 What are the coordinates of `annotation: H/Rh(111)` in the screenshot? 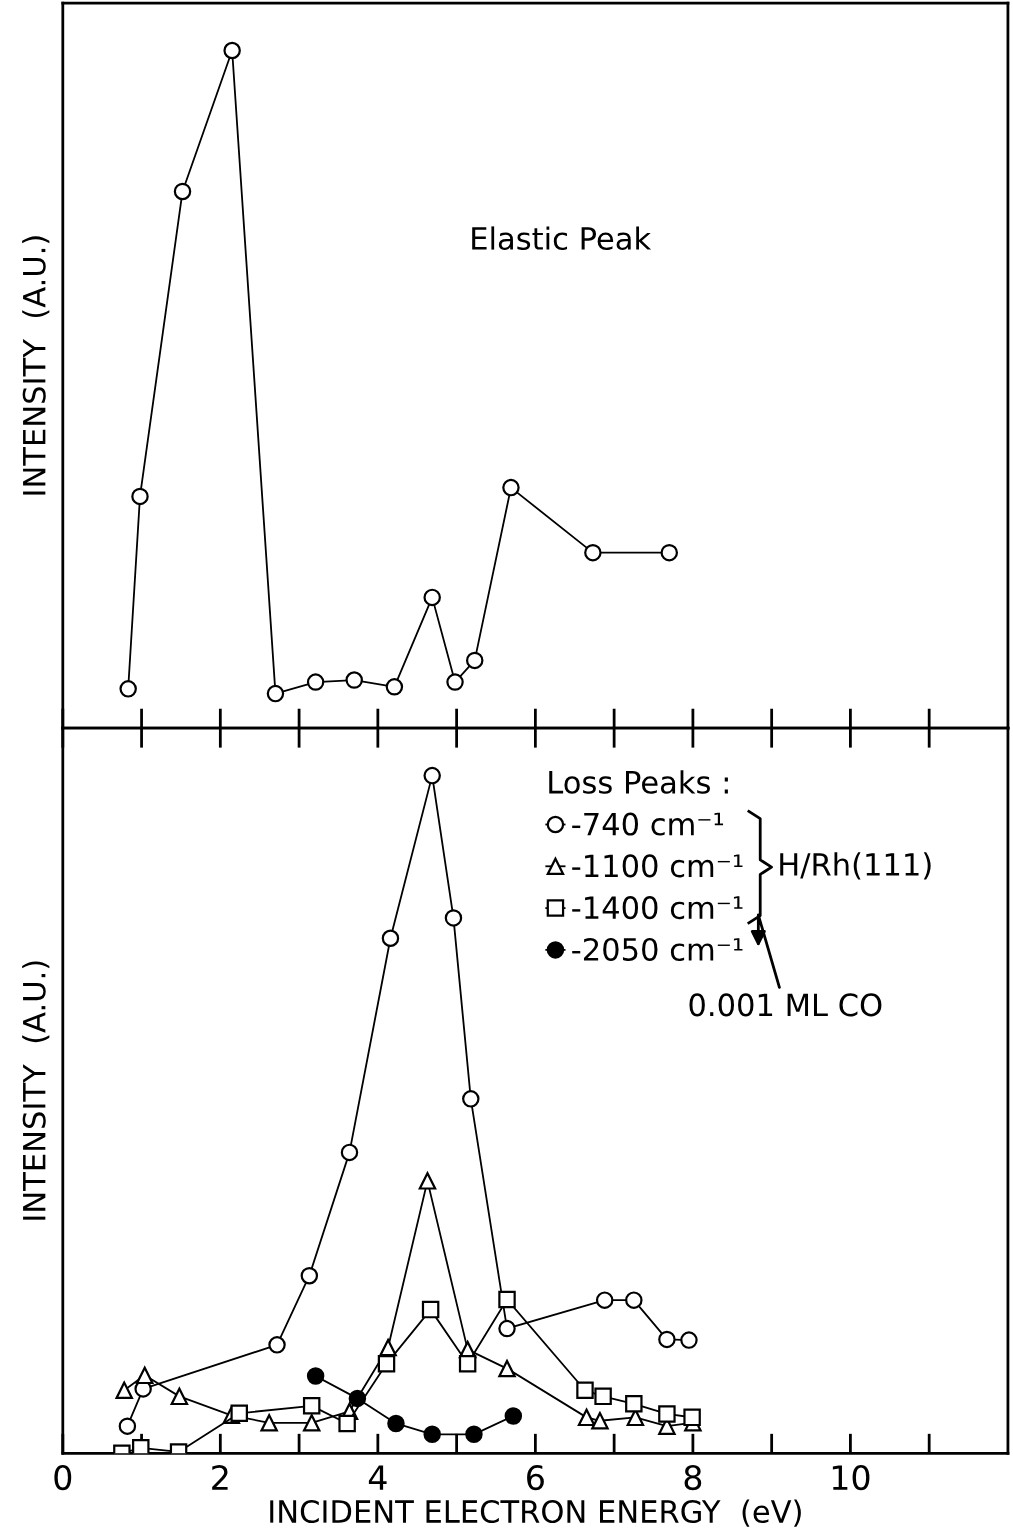 It's located at (855, 866).